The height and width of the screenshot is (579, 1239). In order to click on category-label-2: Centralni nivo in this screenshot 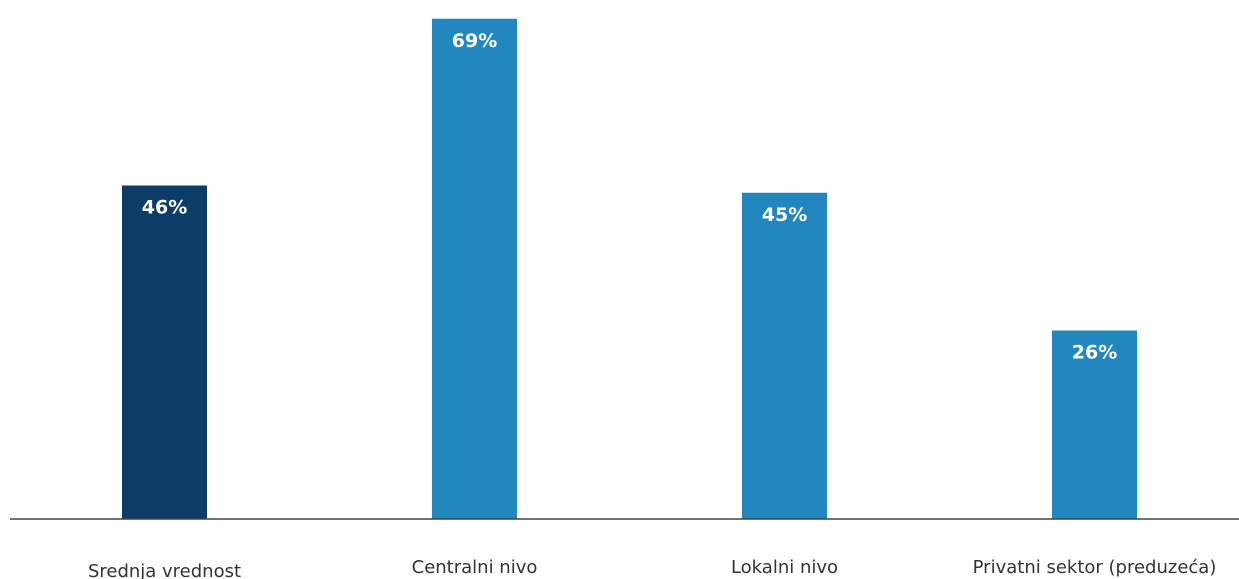, I will do `click(475, 567)`.